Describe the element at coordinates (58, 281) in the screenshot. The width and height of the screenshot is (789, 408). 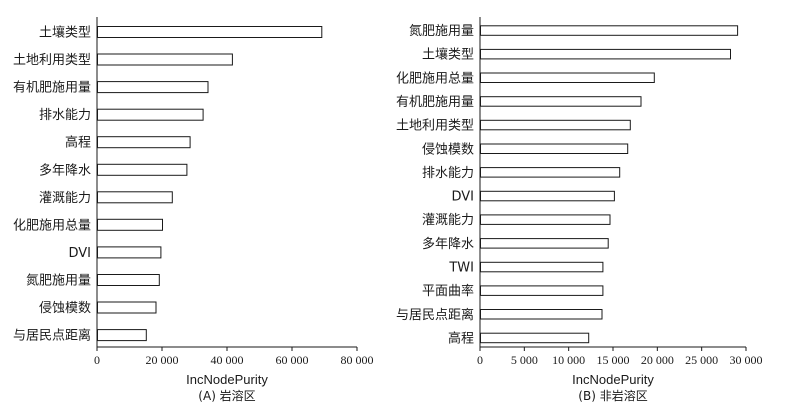
I see `panel-a-category-label-10: 氮肥施用量` at that location.